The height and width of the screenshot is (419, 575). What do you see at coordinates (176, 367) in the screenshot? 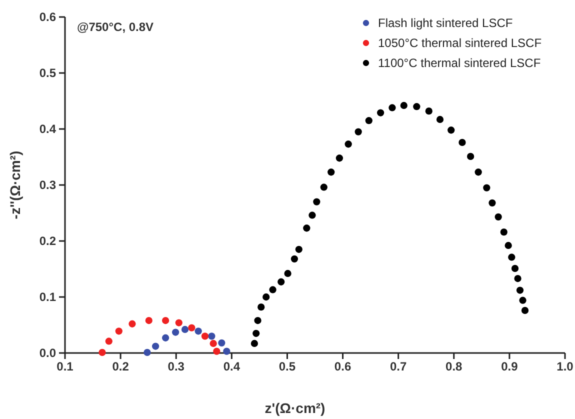
I see `x-tick-label: 0.3` at bounding box center [176, 367].